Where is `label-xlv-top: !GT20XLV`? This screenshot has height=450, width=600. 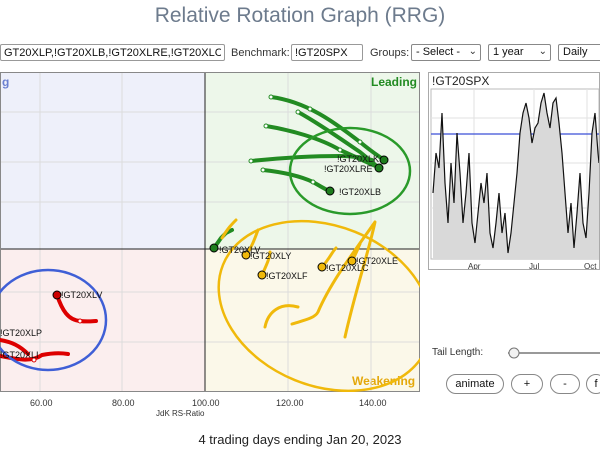
label-xlv-top: !GT20XLV is located at coordinates (239, 250).